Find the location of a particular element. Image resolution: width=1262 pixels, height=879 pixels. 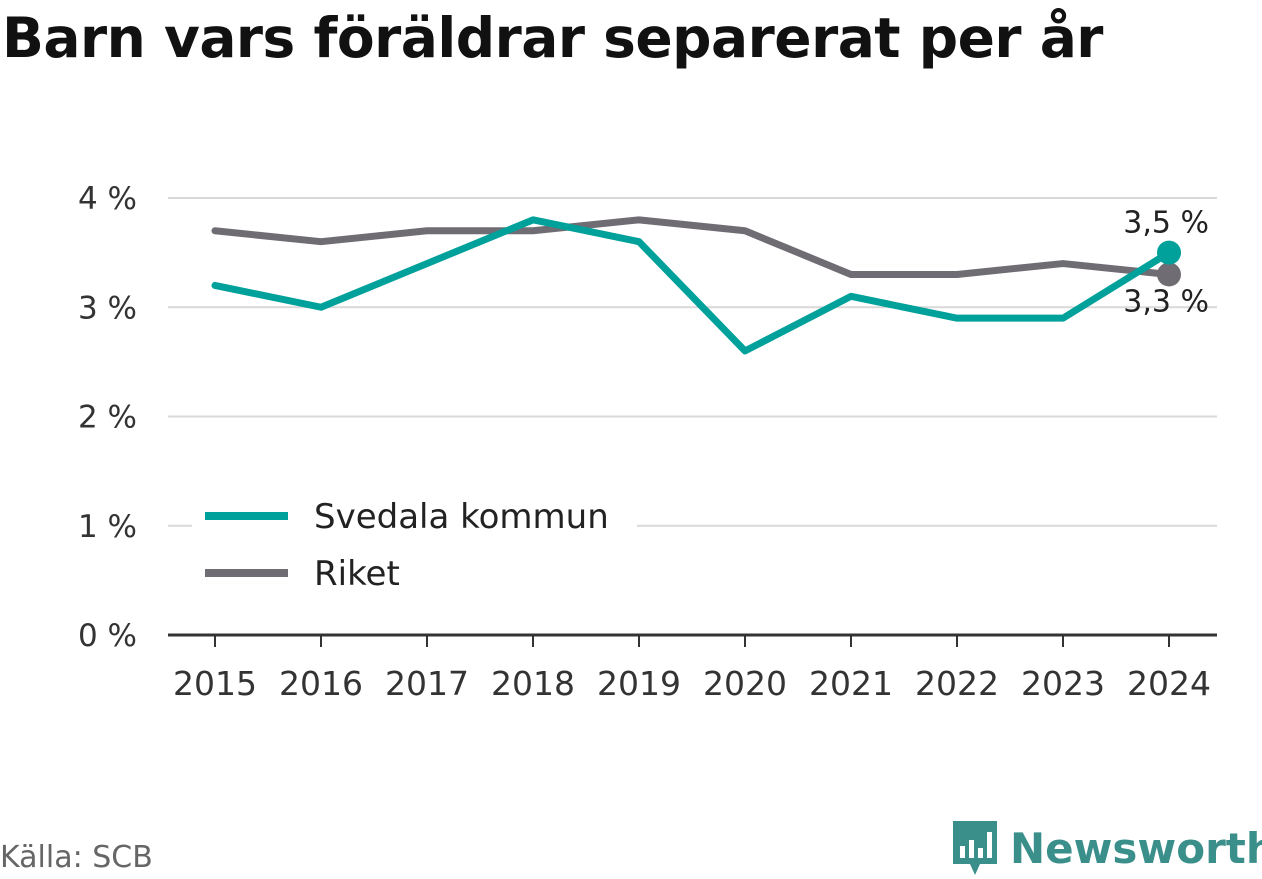

x-tick-label: 2020 is located at coordinates (745, 683).